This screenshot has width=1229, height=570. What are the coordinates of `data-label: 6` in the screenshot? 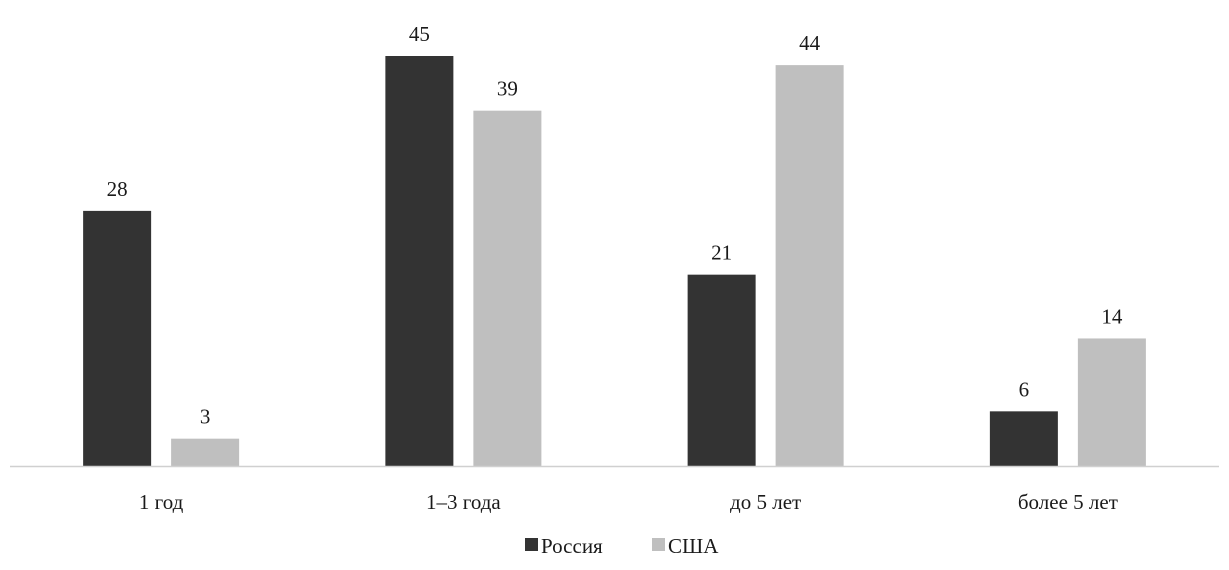 It's located at (1024, 389).